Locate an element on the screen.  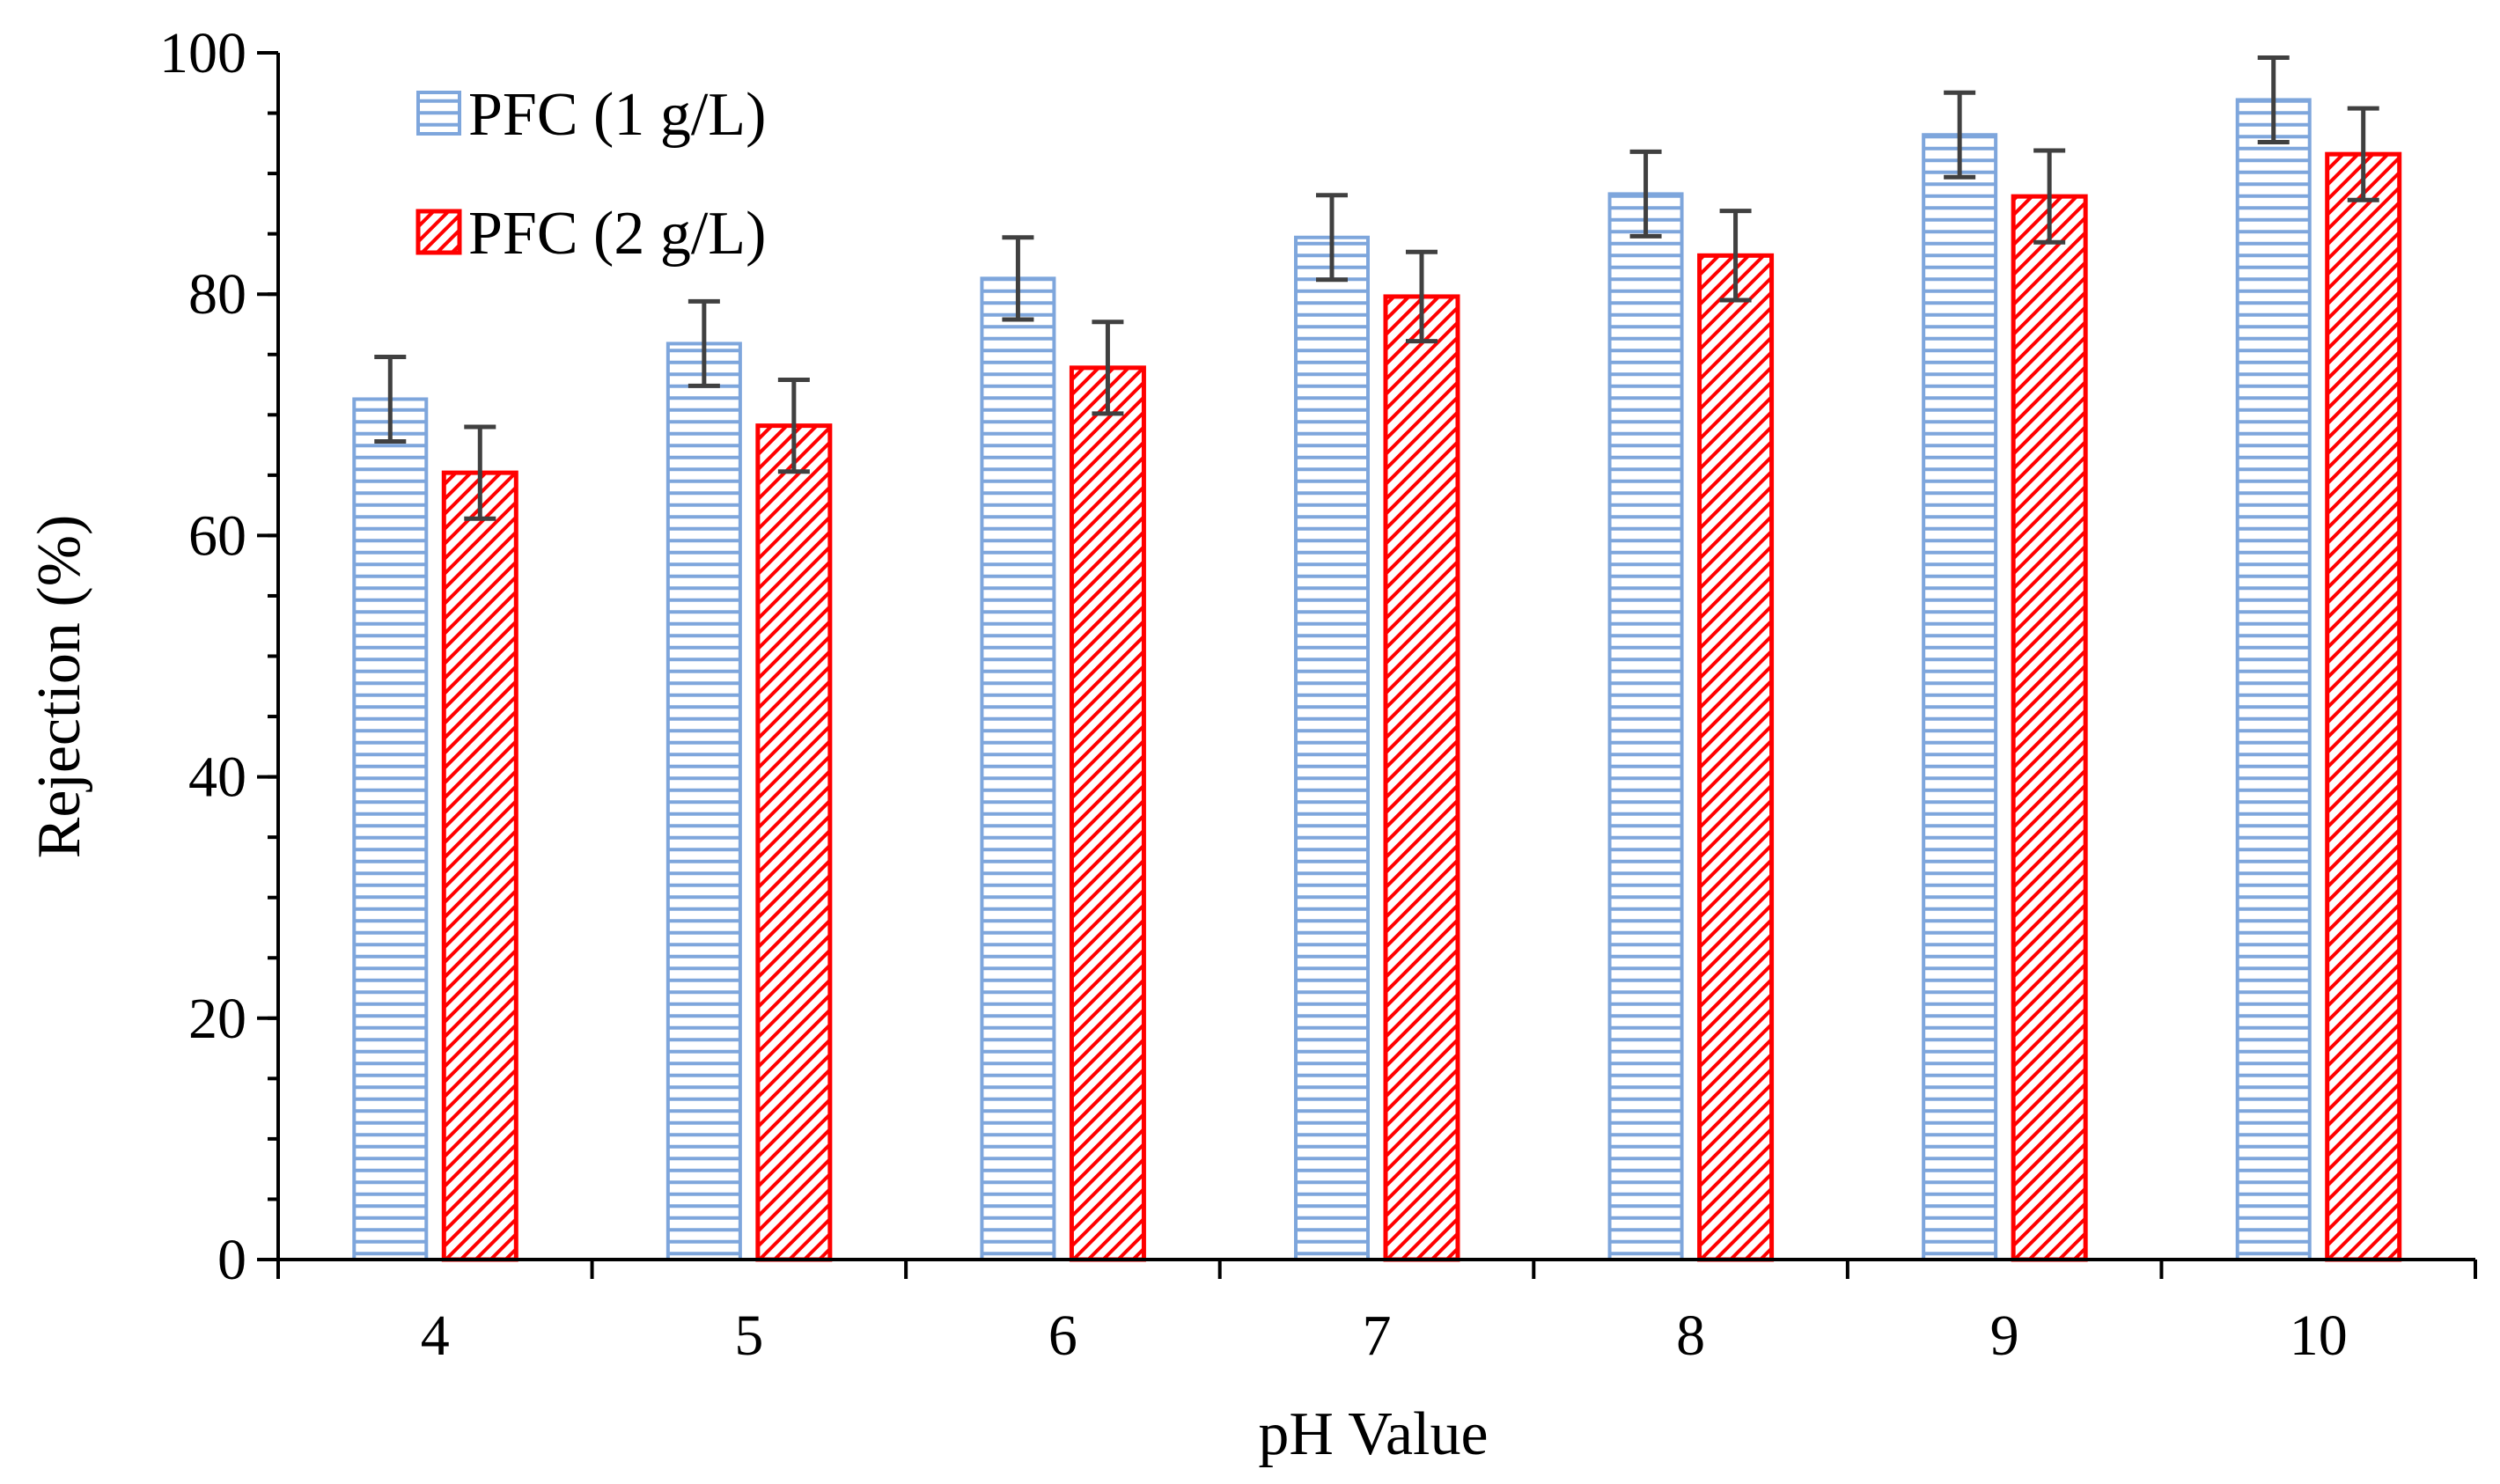
legend: PFC (1 g/L) PFC (2 g/L) is located at coordinates (590, 175).